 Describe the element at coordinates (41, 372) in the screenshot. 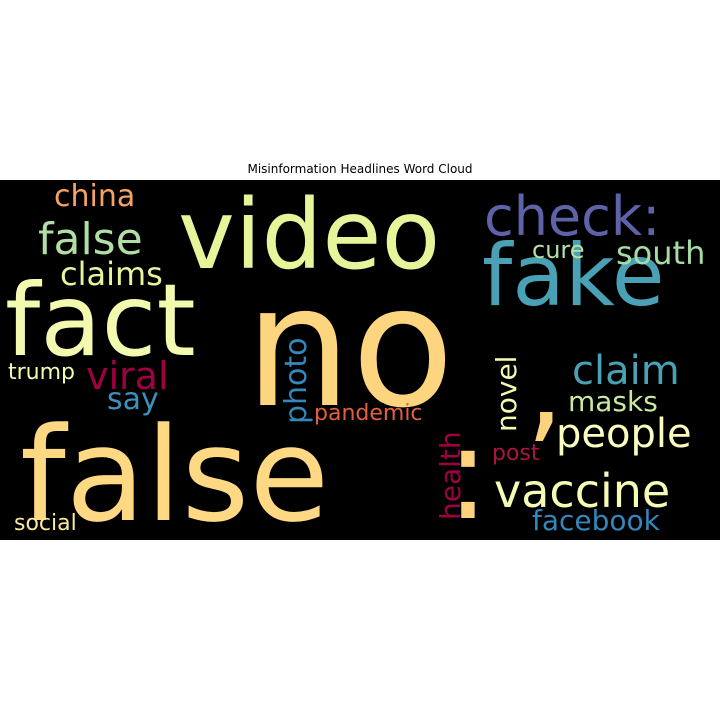

I see `word-trump-24: trump` at that location.